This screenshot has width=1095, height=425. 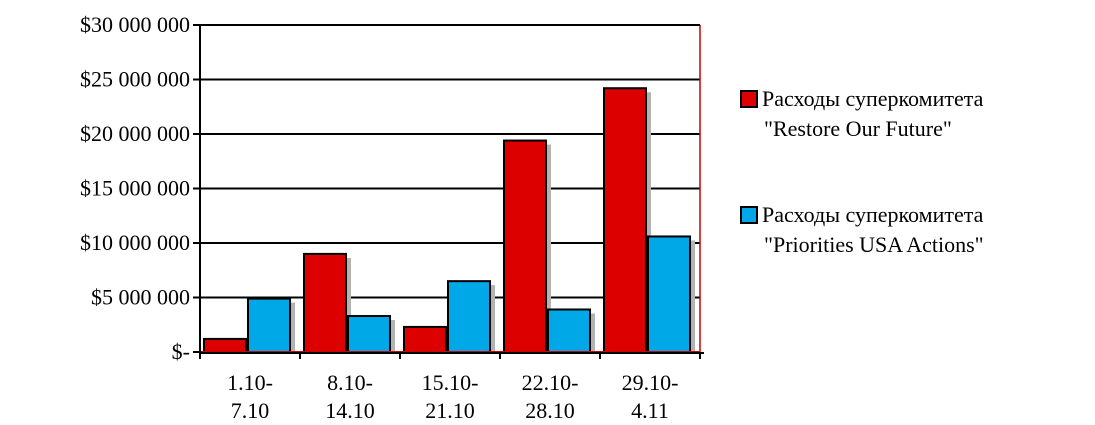 What do you see at coordinates (135, 24) in the screenshot?
I see `y-tick-label: $30 000 000` at bounding box center [135, 24].